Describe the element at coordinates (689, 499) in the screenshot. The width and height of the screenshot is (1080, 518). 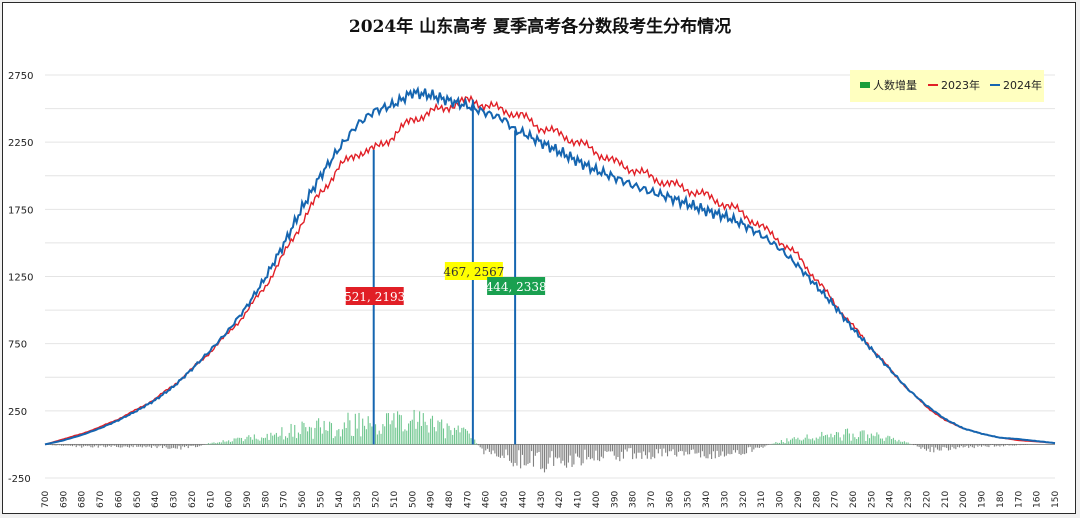
I see `x-tick-label: 350` at that location.